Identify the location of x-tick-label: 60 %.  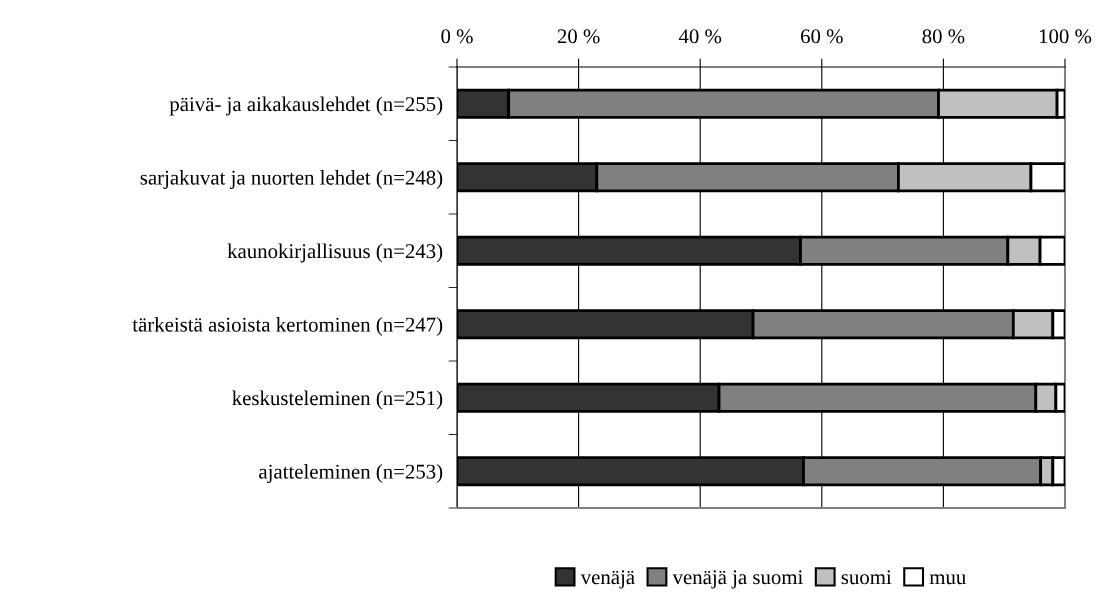
(822, 36).